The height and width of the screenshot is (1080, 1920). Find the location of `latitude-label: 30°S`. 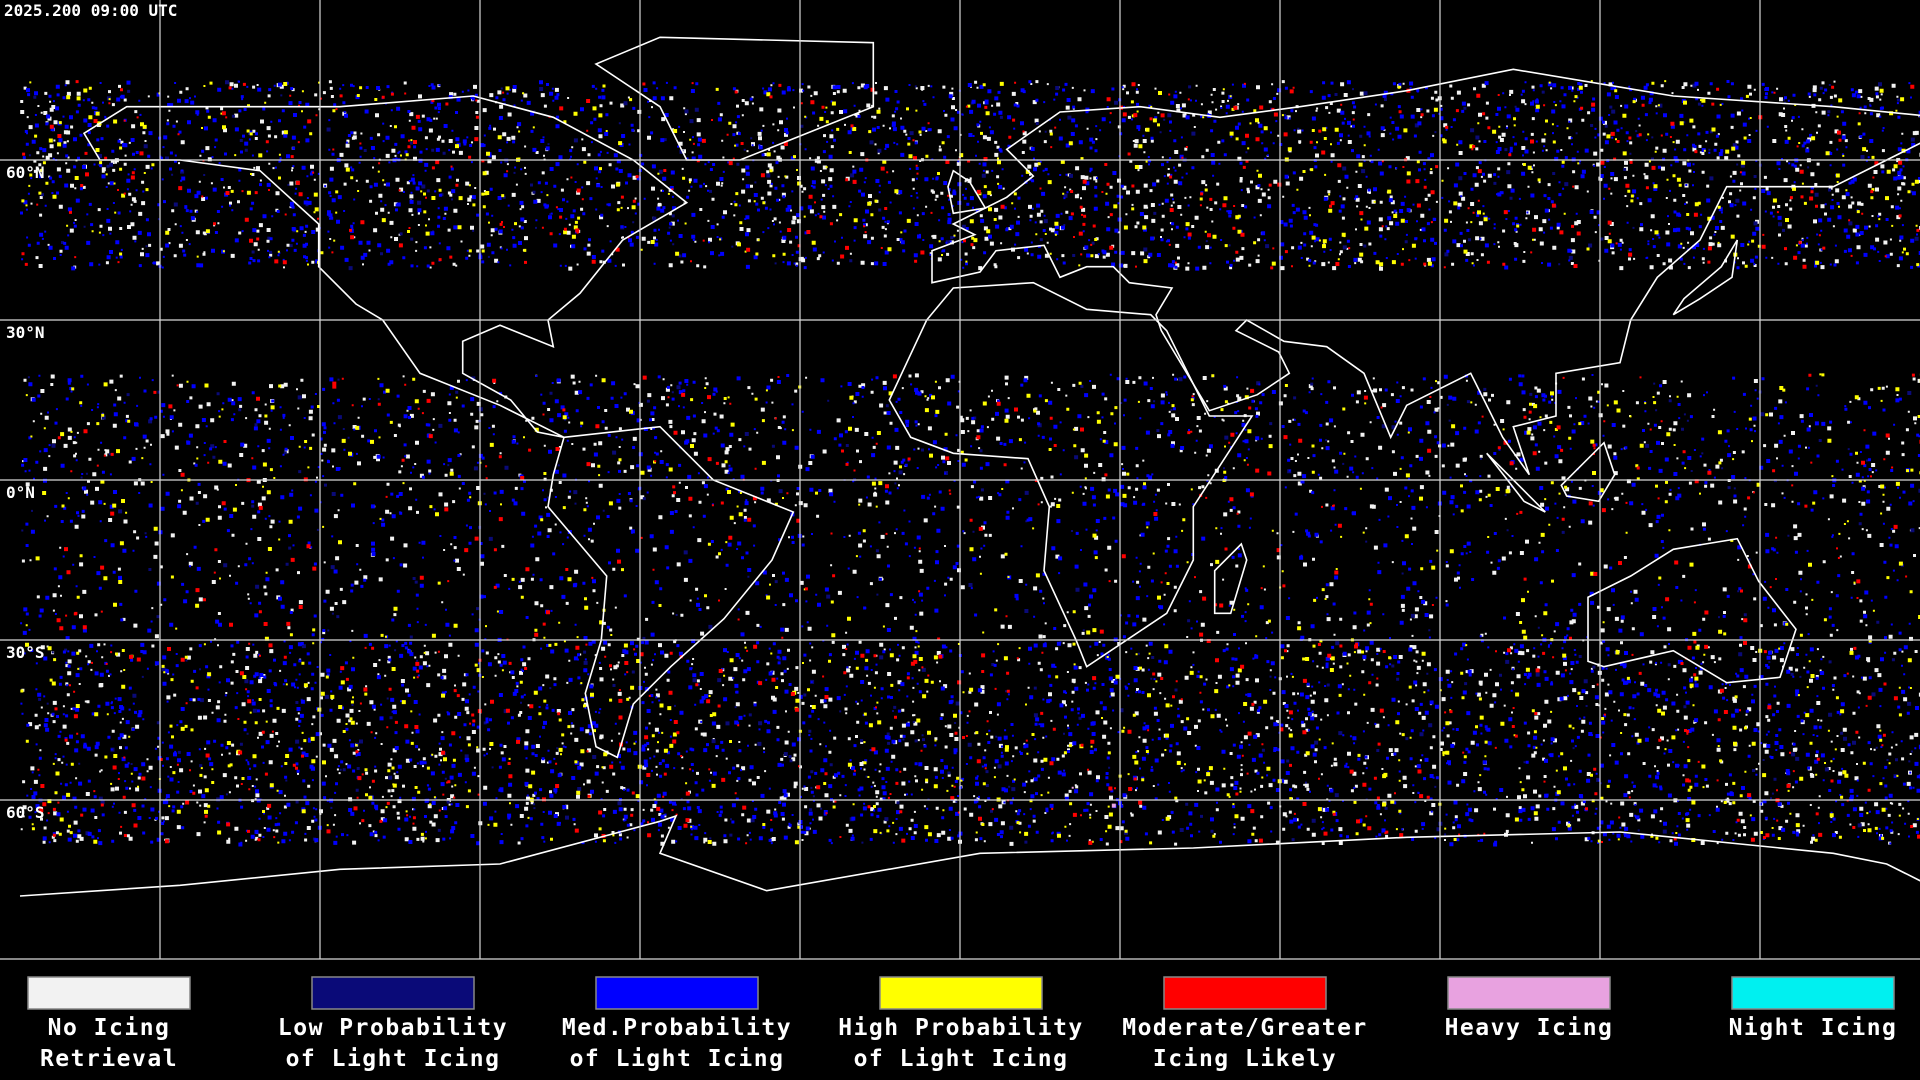

latitude-label: 30°S is located at coordinates (25, 652).